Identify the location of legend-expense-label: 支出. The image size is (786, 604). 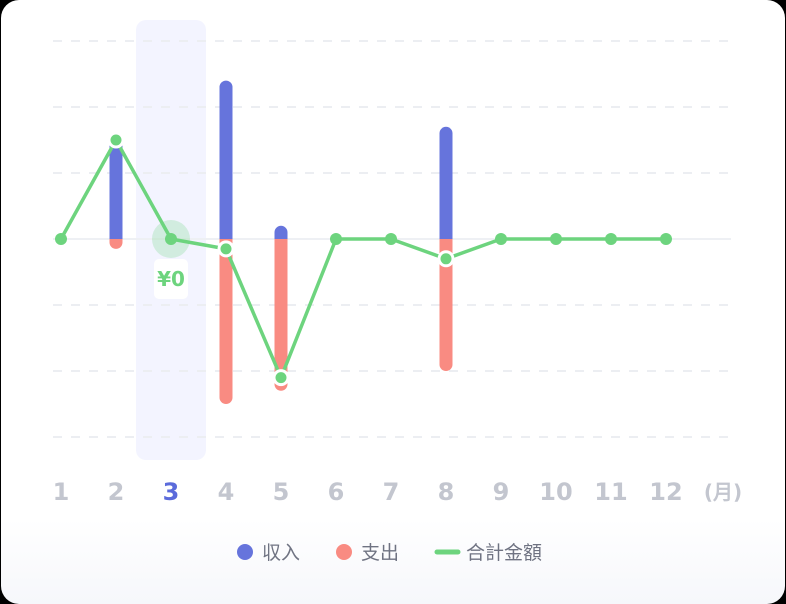
(380, 553).